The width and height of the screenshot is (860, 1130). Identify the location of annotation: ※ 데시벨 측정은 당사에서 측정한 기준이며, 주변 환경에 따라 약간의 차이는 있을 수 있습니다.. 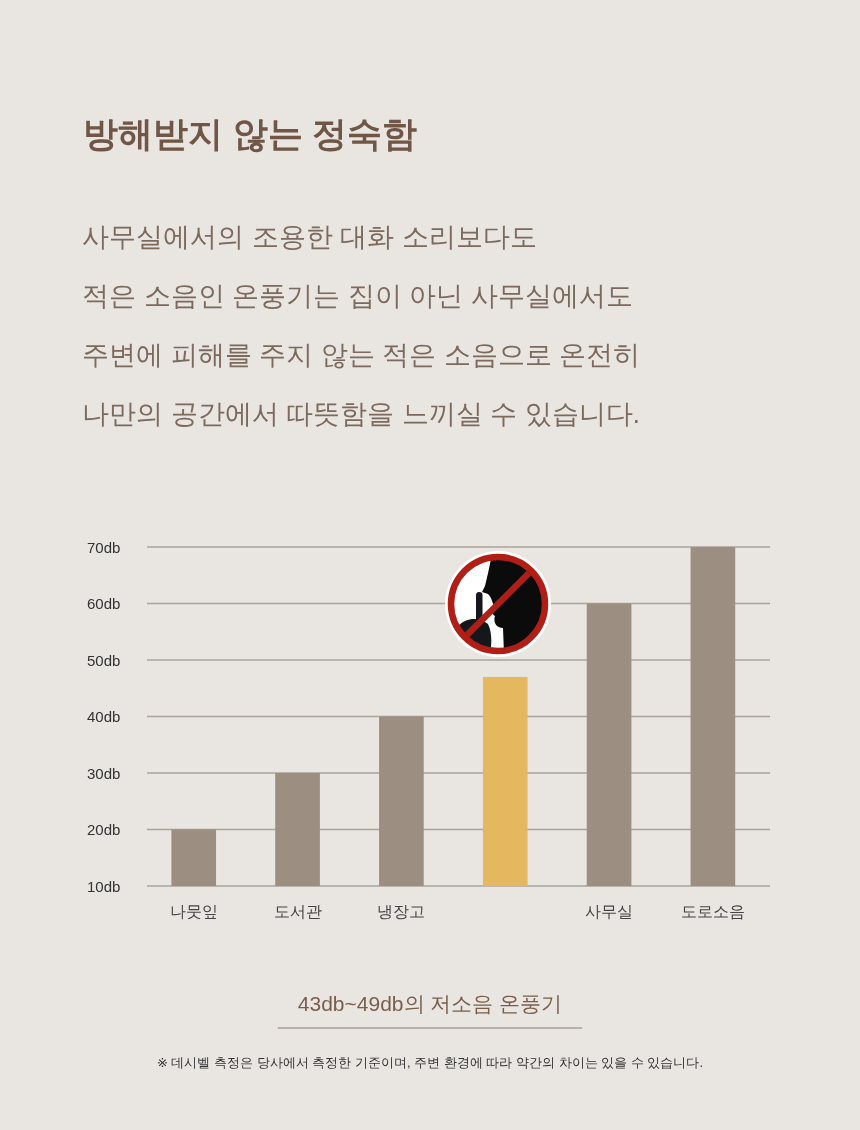
(430, 1062).